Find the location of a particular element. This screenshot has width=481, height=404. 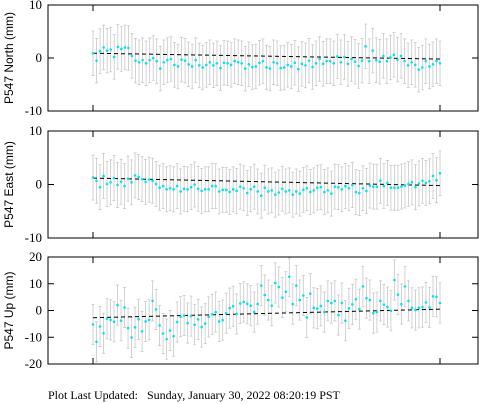

y-axis-label: P547 East (mm) is located at coordinates (9, 184).